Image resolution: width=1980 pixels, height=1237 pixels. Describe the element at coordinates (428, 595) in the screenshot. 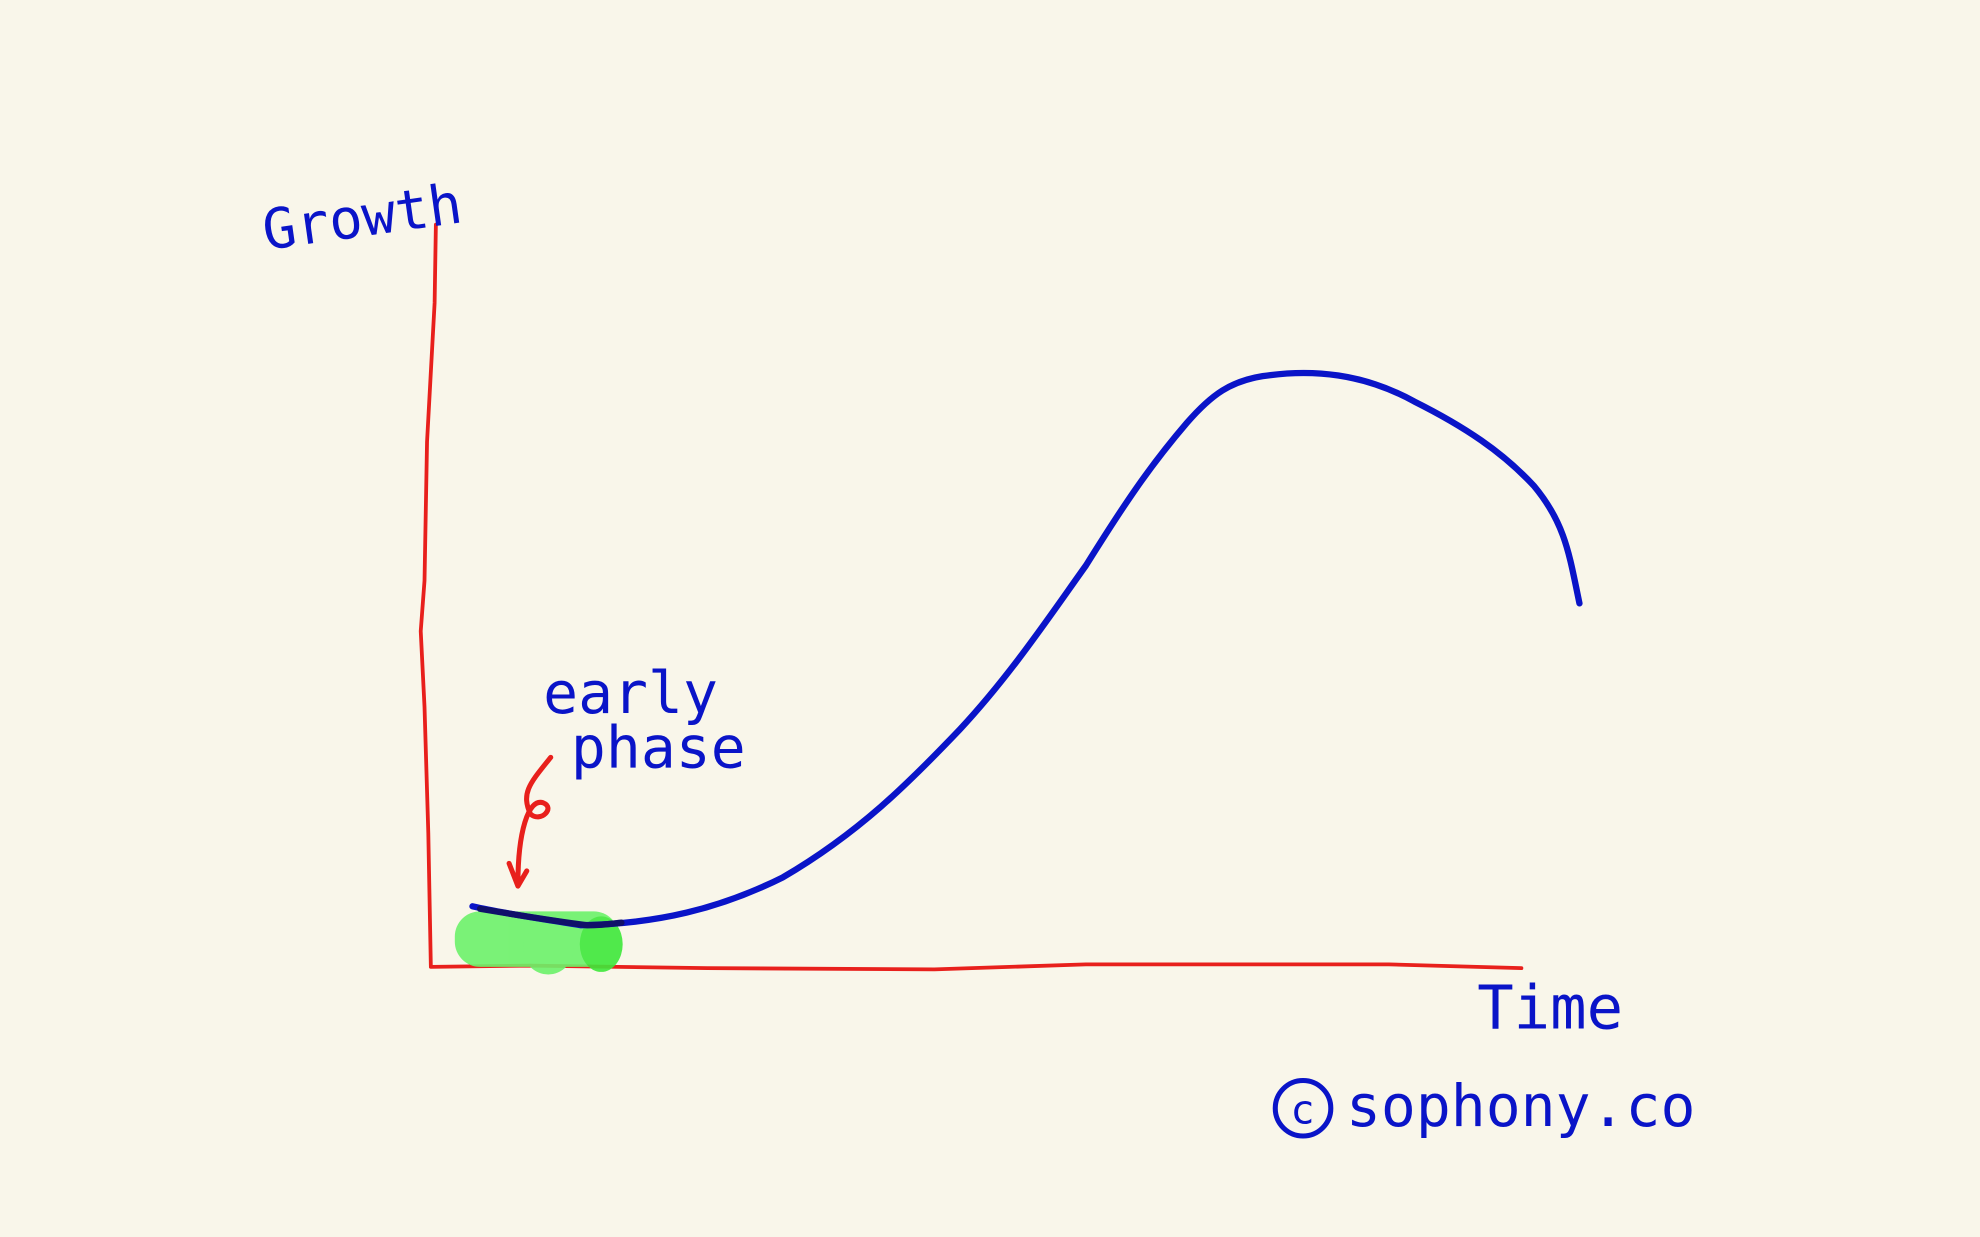

I see `y-axis` at that location.